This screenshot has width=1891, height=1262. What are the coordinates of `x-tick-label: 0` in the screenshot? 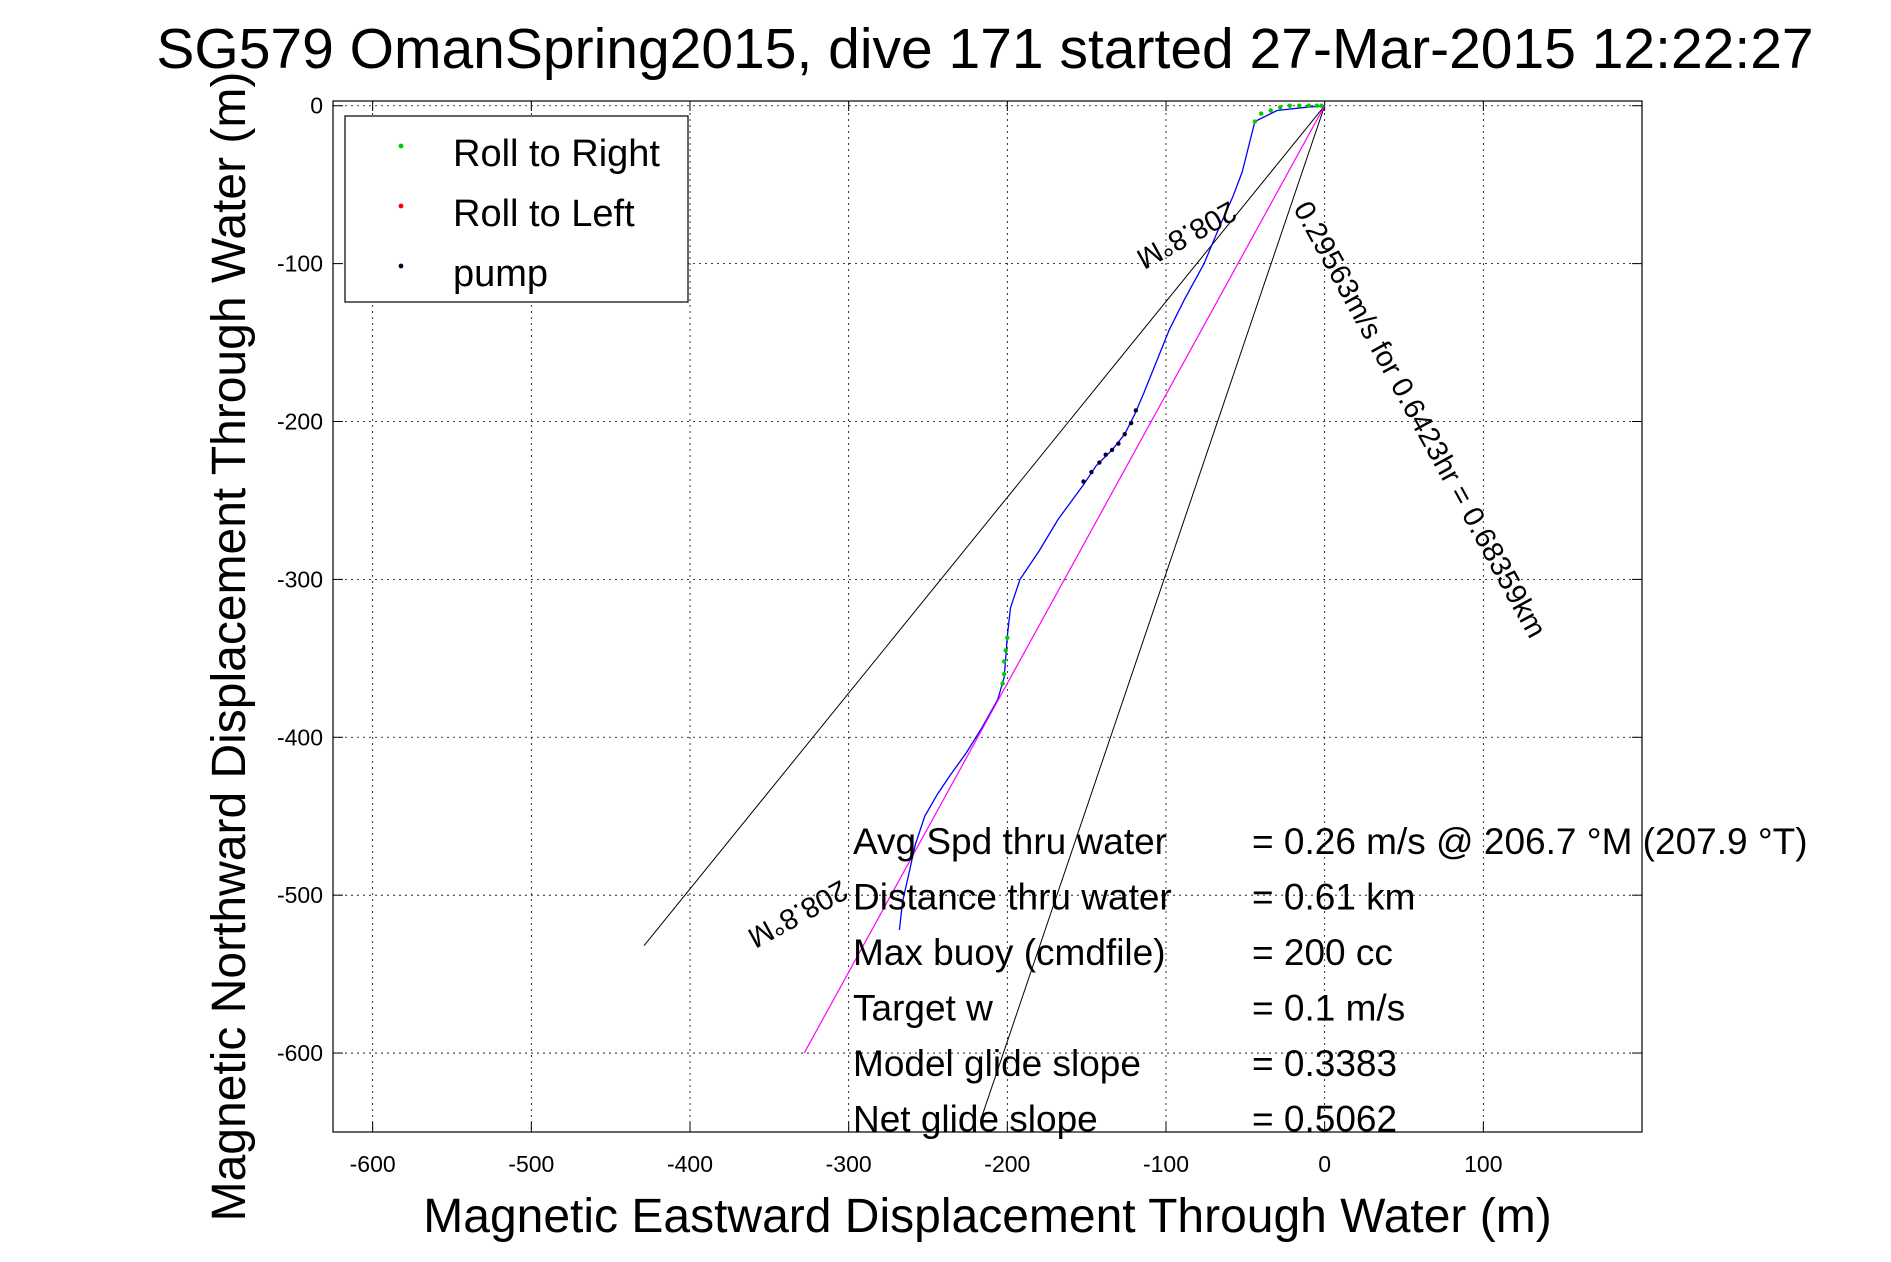 It's located at (1324, 1164).